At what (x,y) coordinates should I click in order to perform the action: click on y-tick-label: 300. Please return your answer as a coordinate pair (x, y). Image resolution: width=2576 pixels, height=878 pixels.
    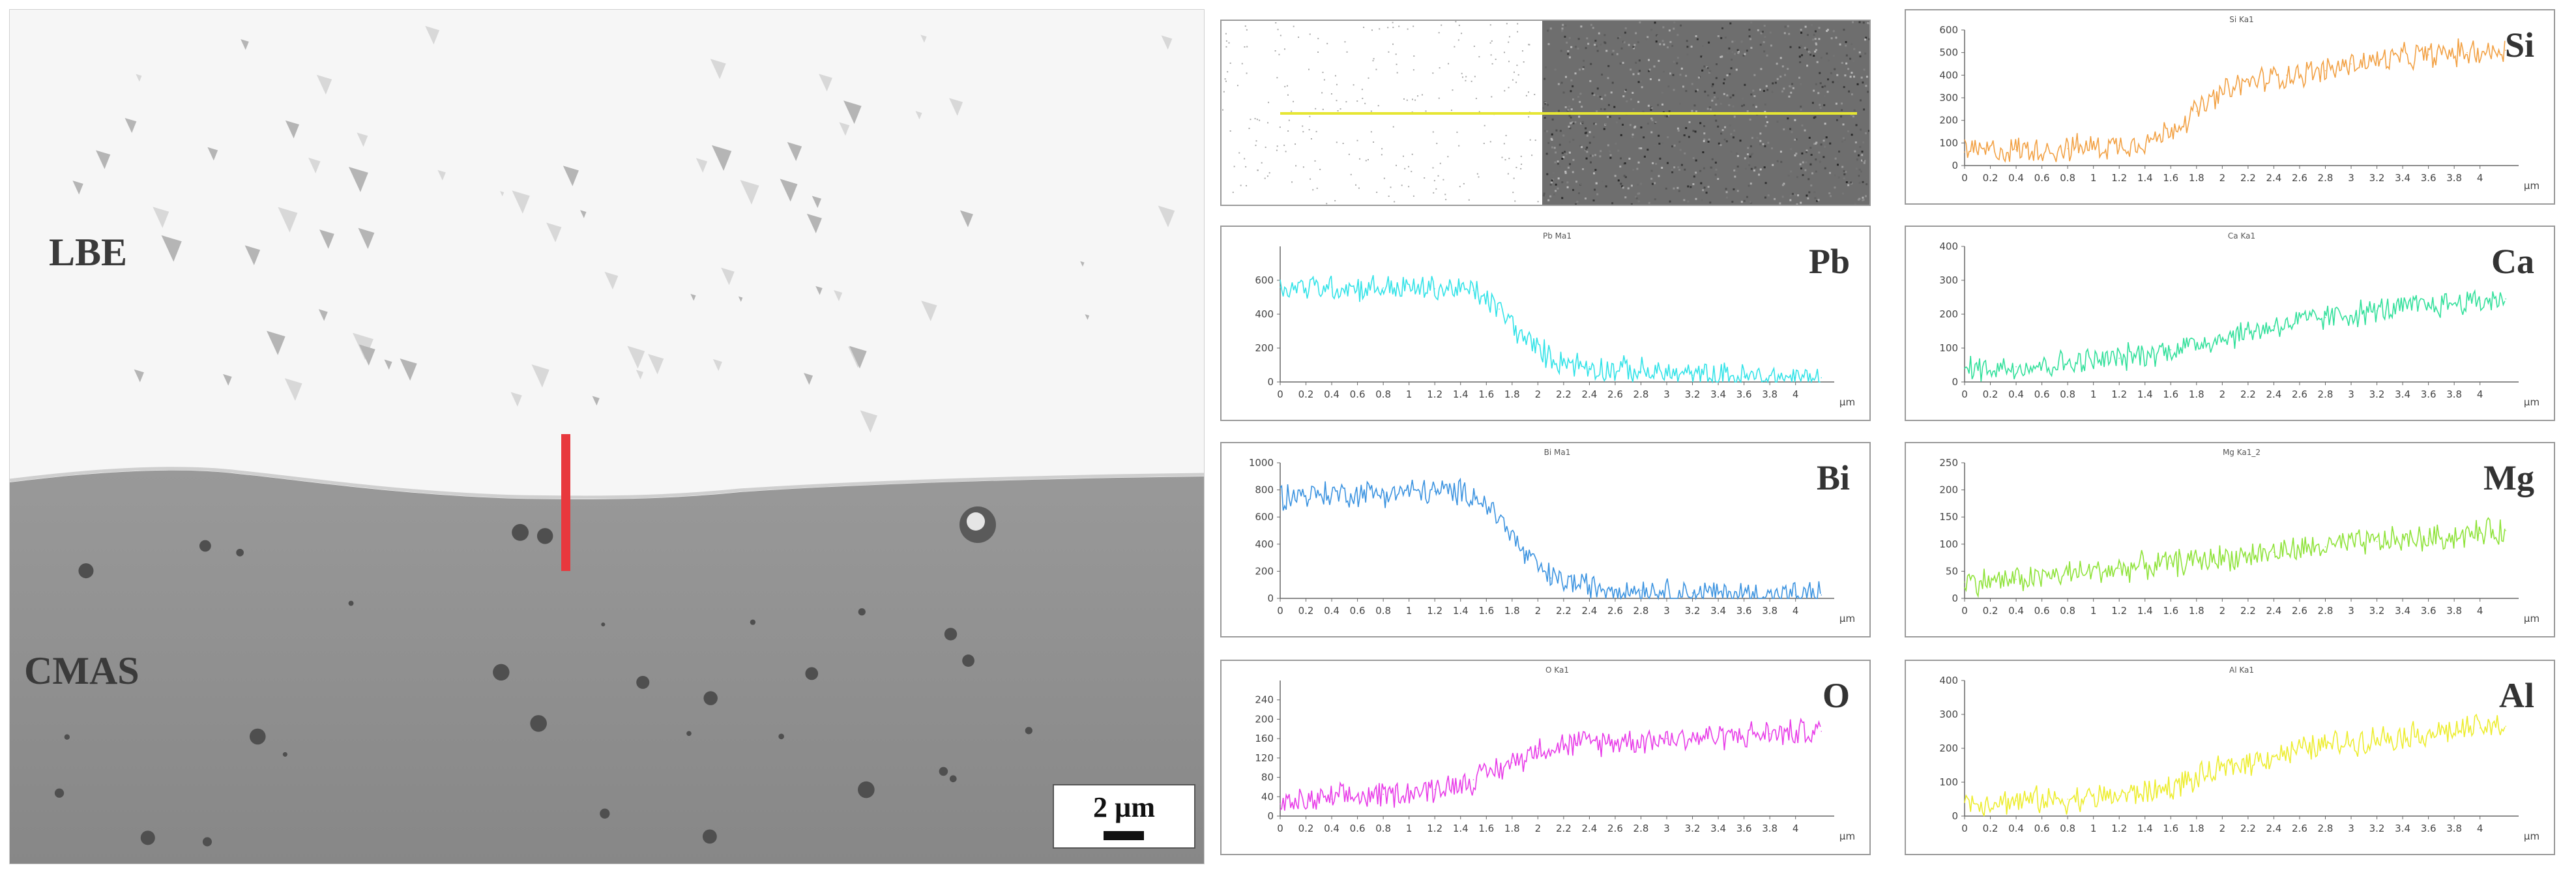
    Looking at the image, I should click on (1948, 98).